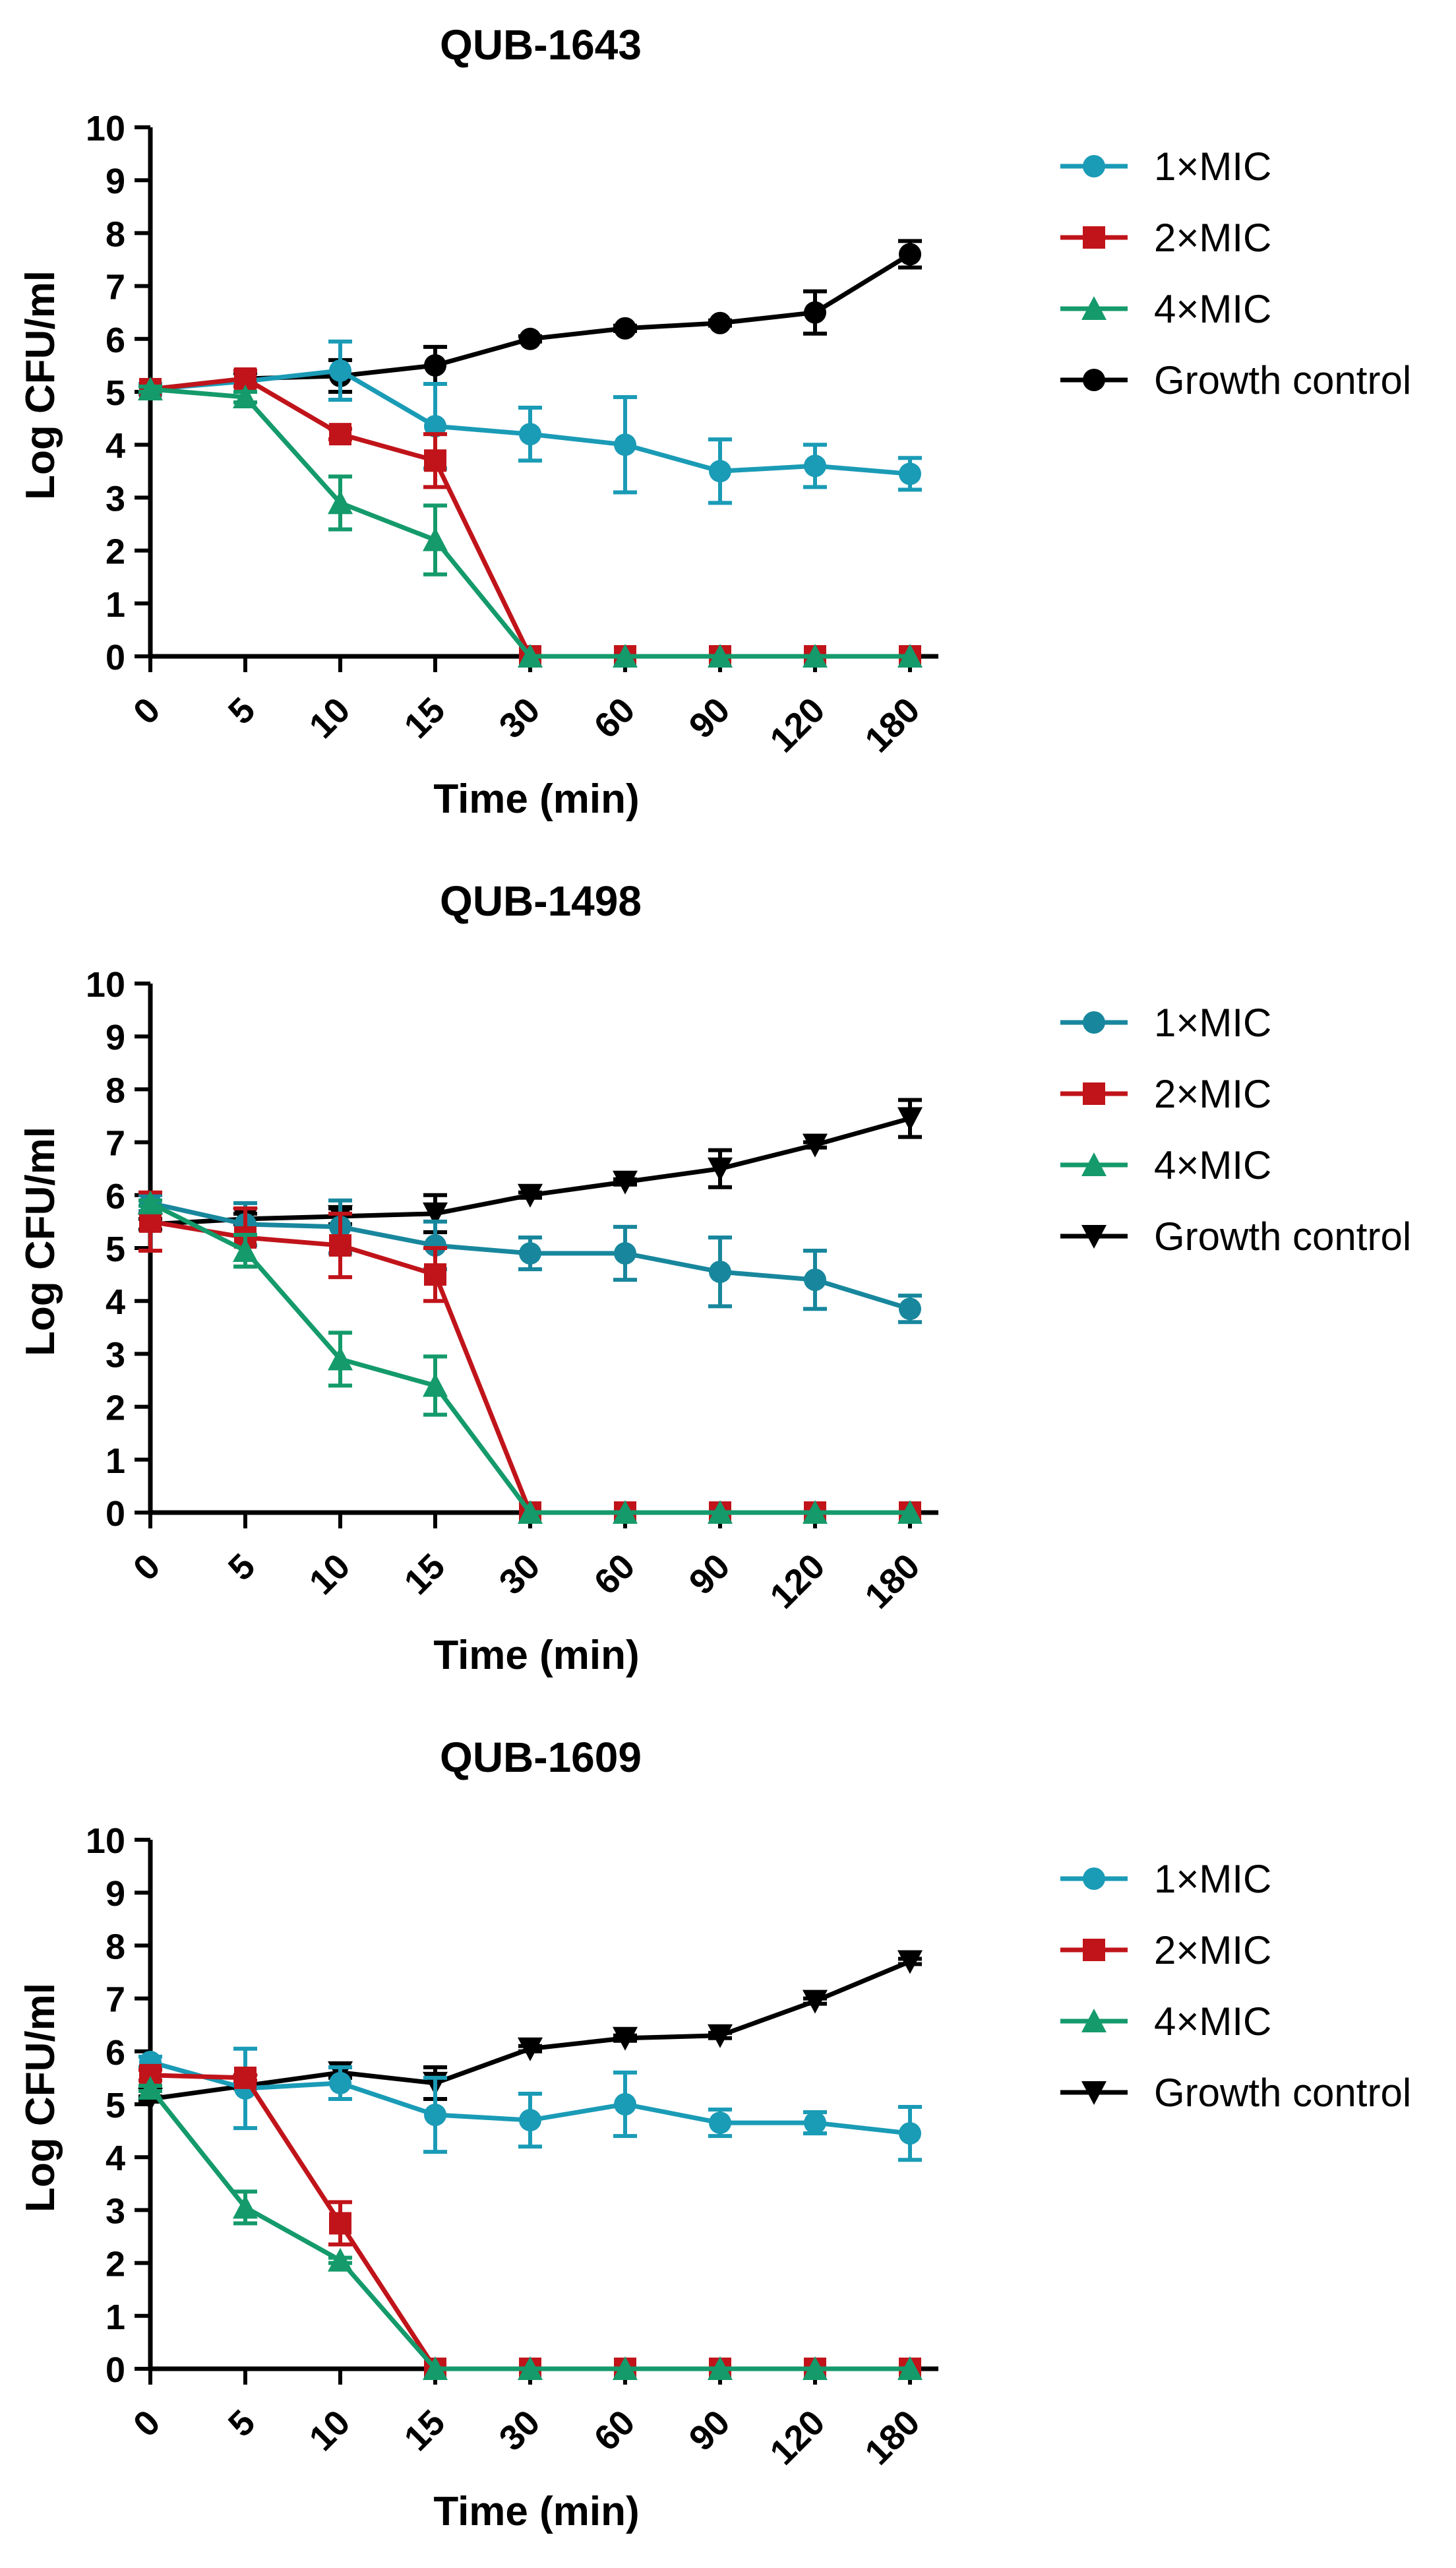 The height and width of the screenshot is (2568, 1456). What do you see at coordinates (116, 552) in the screenshot?
I see `y-tick-label: 2` at bounding box center [116, 552].